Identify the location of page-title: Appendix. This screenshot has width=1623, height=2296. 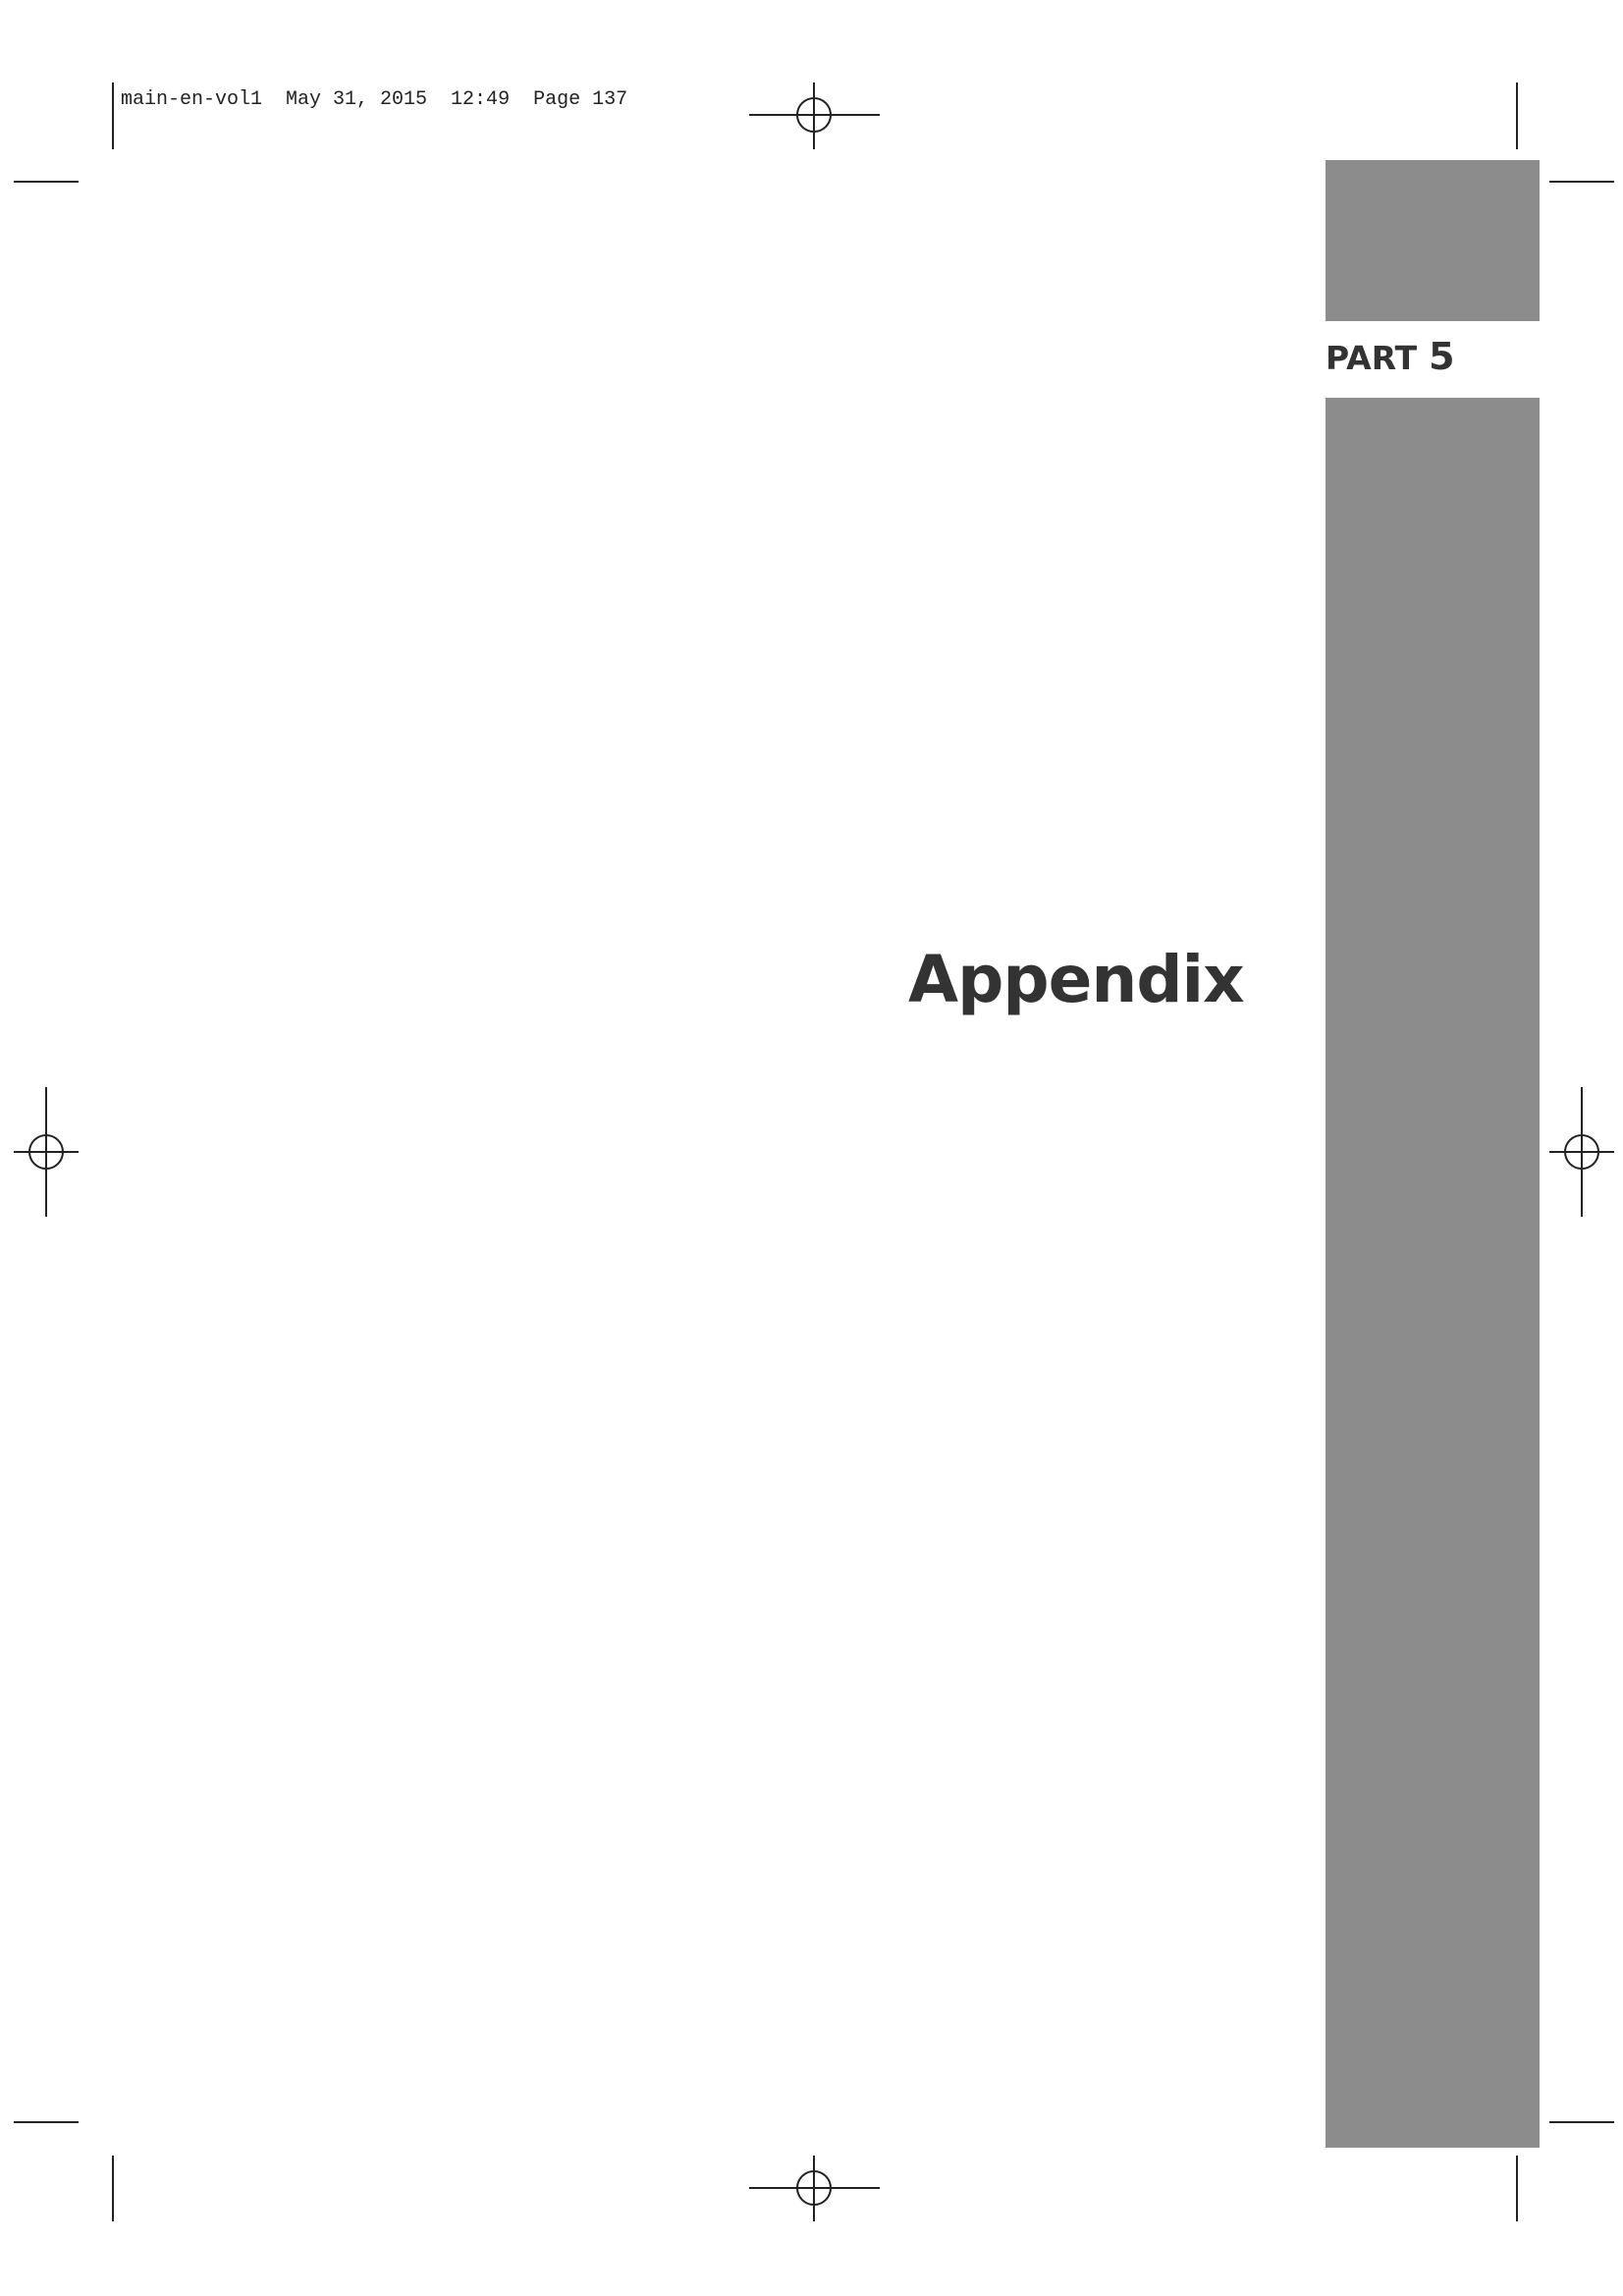
(1076, 979).